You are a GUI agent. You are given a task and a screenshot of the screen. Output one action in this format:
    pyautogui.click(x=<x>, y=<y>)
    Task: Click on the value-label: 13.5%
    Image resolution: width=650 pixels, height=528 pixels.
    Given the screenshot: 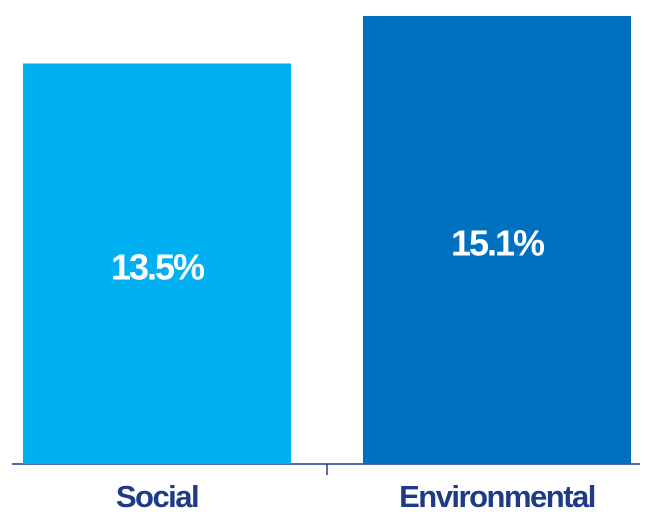 What is the action you would take?
    pyautogui.click(x=158, y=266)
    